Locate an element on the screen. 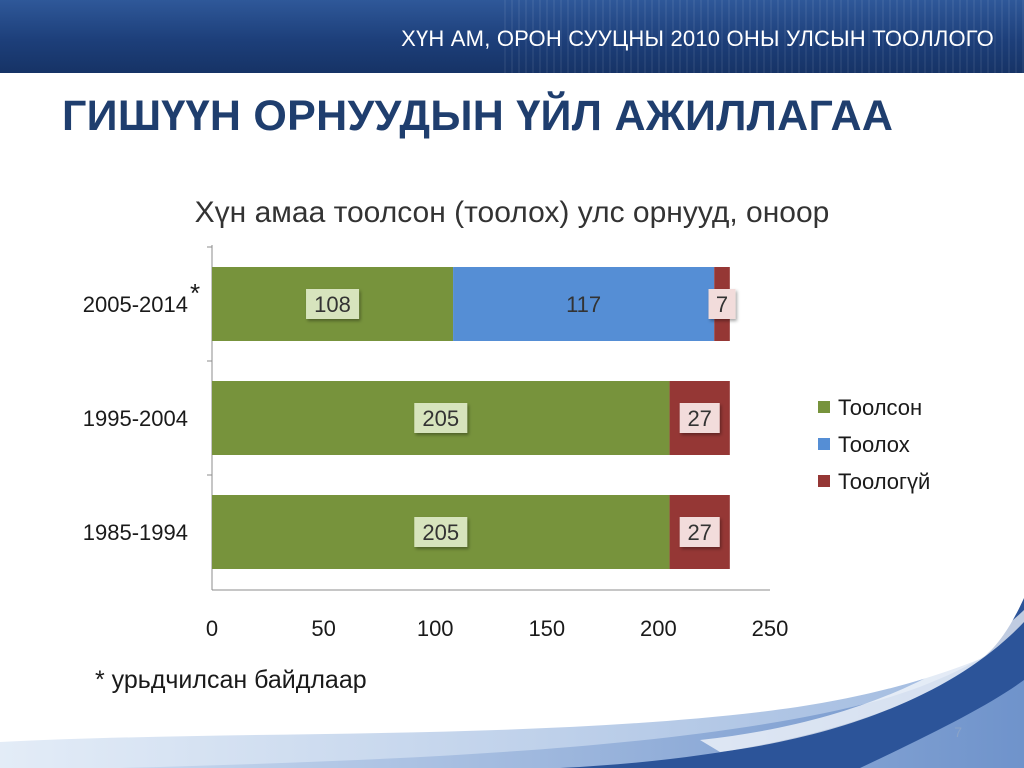  x-tick-label-1: 50 is located at coordinates (323, 628).